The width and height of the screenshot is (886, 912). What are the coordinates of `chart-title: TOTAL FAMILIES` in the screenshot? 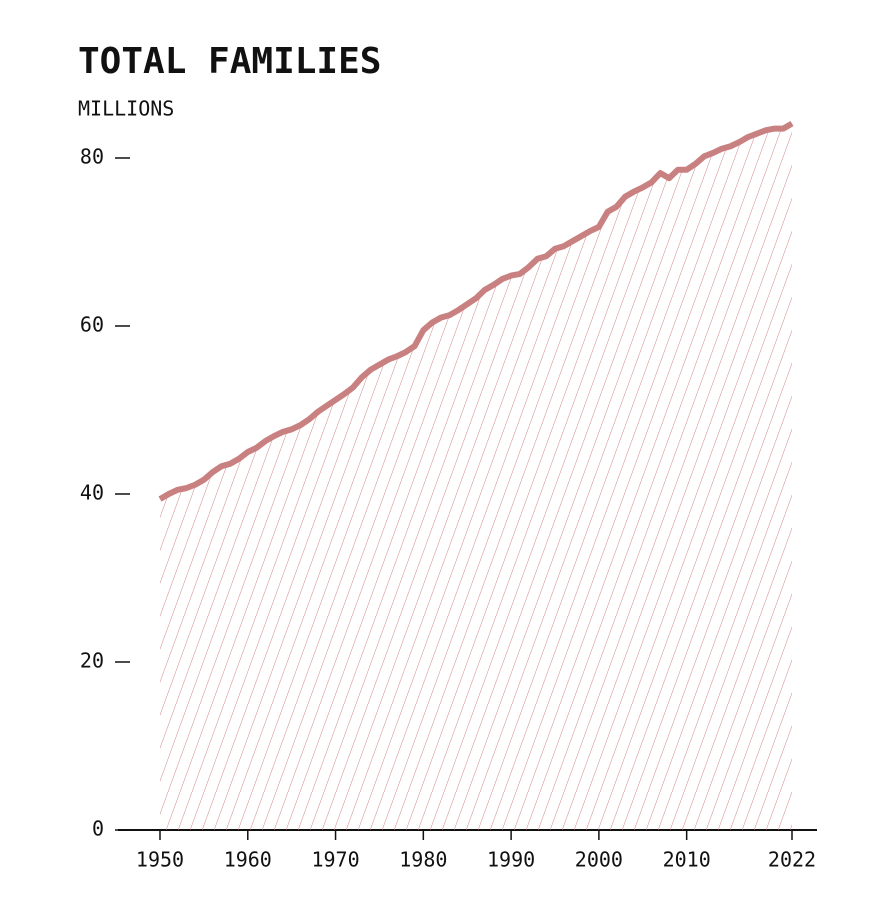 It's located at (229, 61).